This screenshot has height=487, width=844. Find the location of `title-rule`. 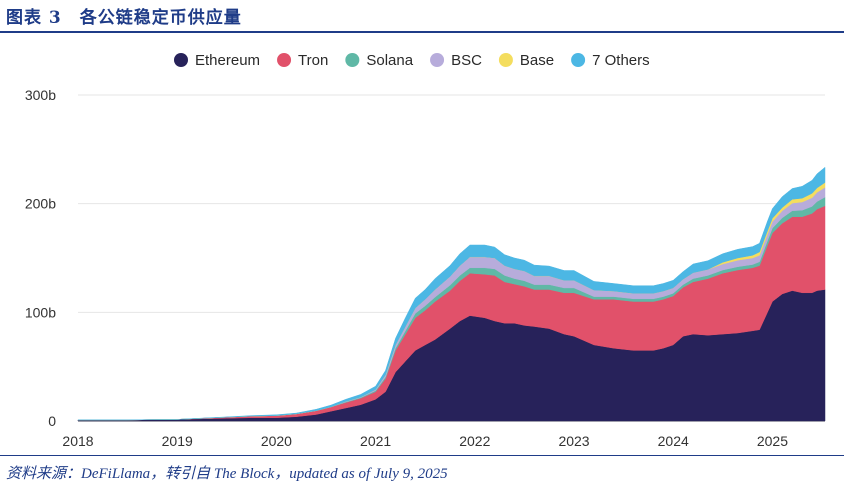

title-rule is located at coordinates (422, 32).